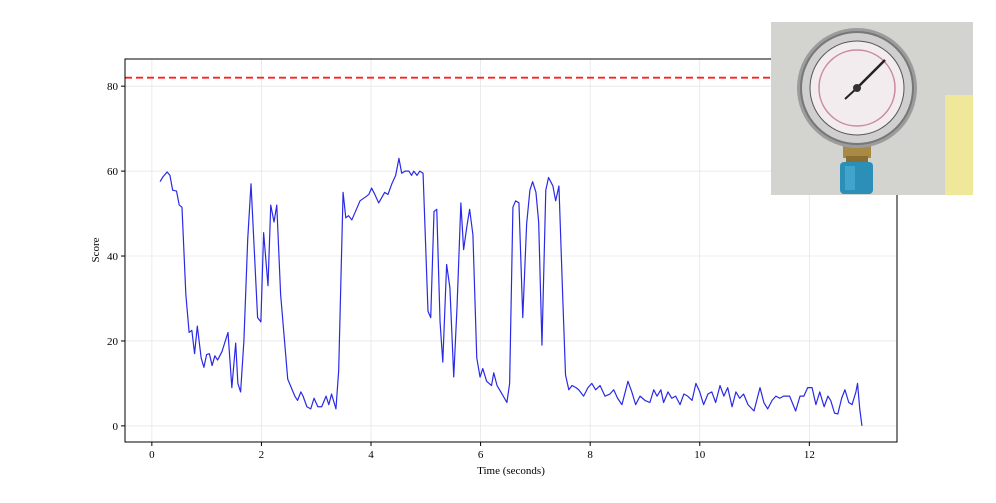 The image size is (996, 503). I want to click on x-tick-label: 2, so click(262, 455).